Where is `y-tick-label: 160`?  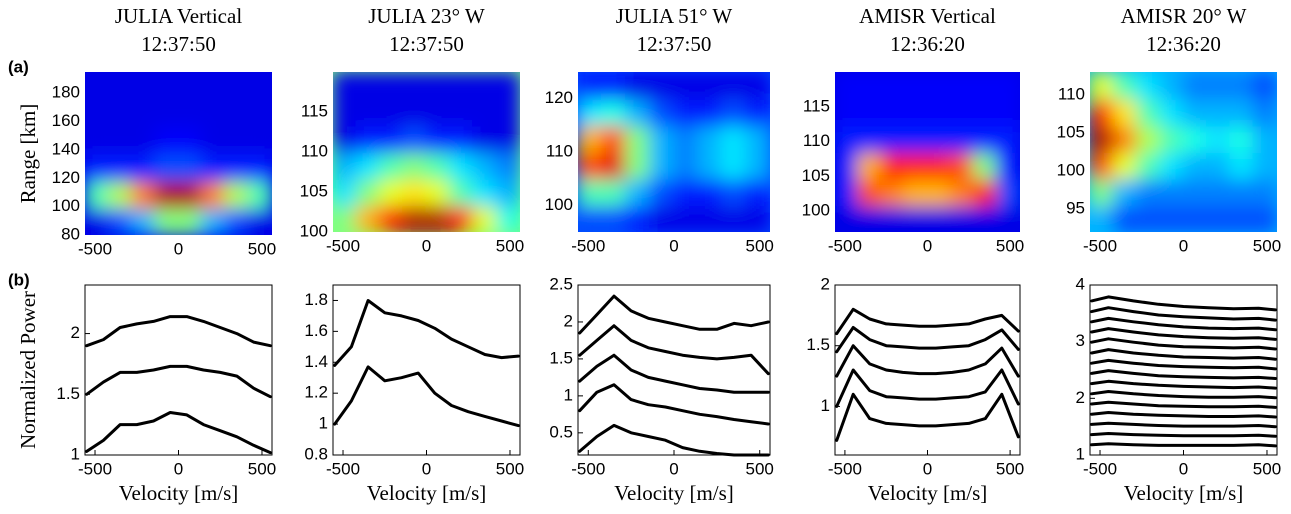 y-tick-label: 160 is located at coordinates (66, 120).